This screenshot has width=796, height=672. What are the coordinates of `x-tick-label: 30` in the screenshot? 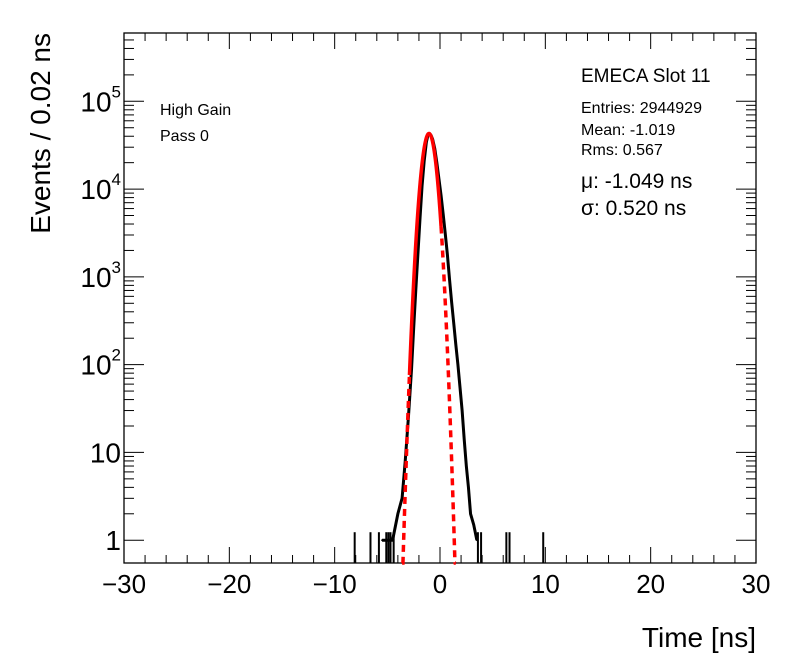 It's located at (756, 584).